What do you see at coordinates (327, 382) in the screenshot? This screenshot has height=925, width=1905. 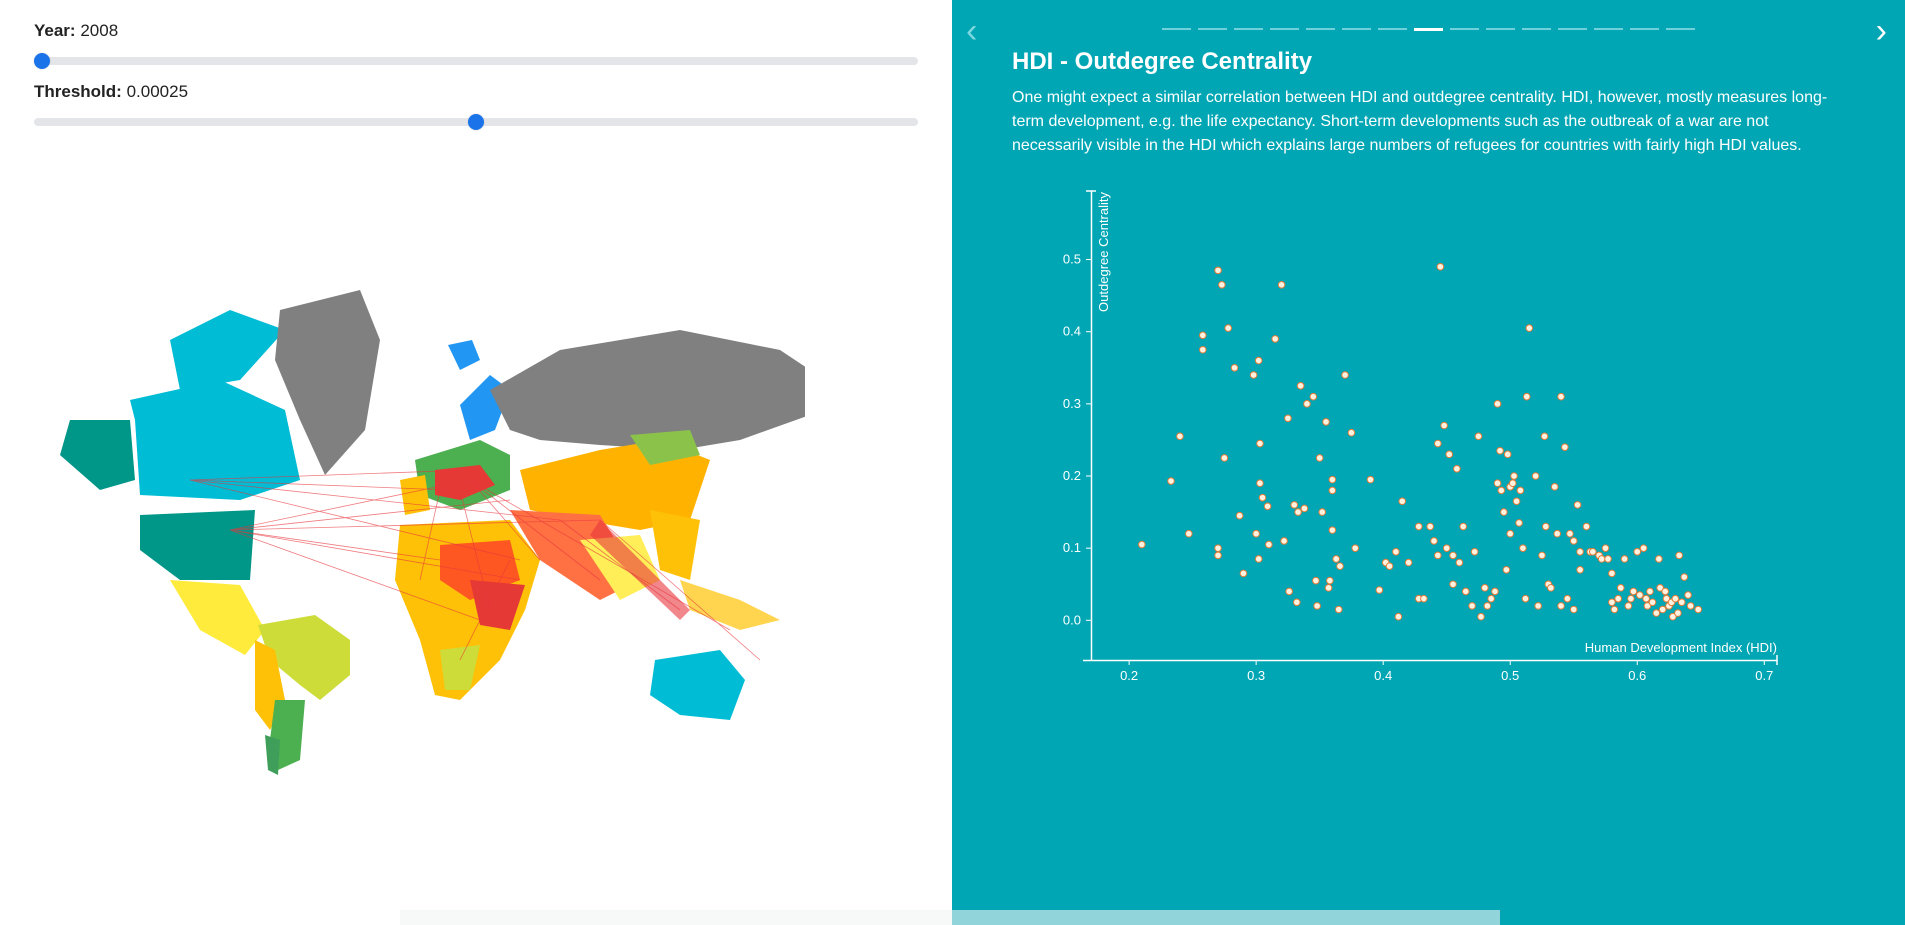 I see `greenland` at bounding box center [327, 382].